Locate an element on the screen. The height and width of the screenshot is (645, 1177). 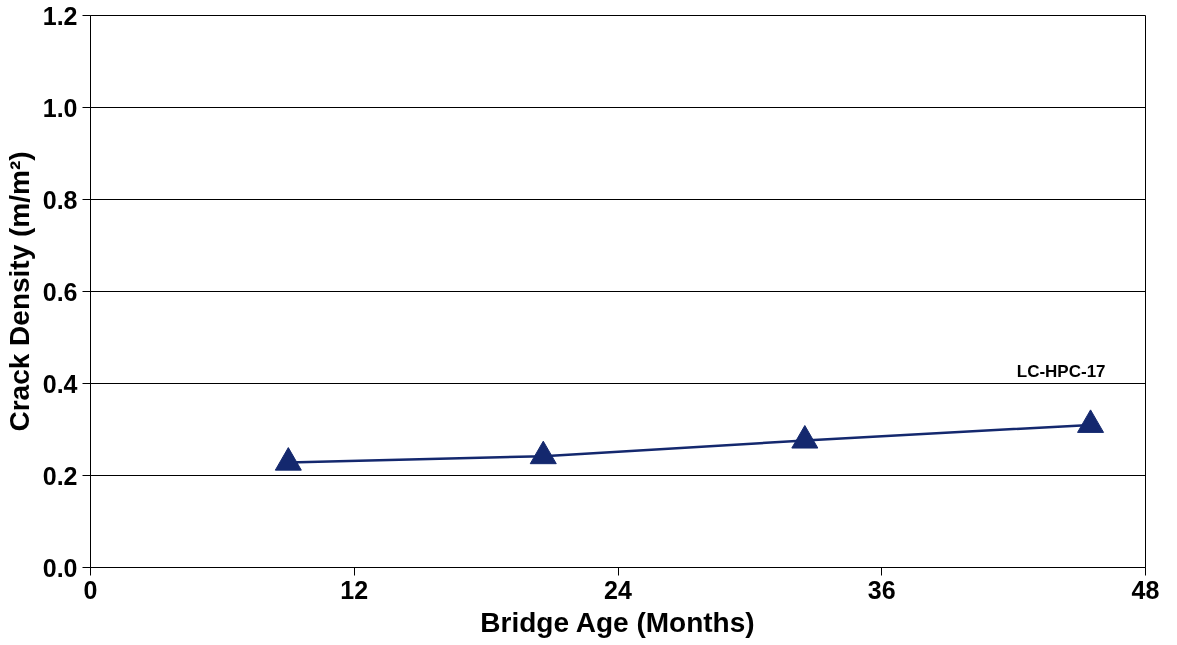
y-tick-label: 0.6 is located at coordinates (60, 291).